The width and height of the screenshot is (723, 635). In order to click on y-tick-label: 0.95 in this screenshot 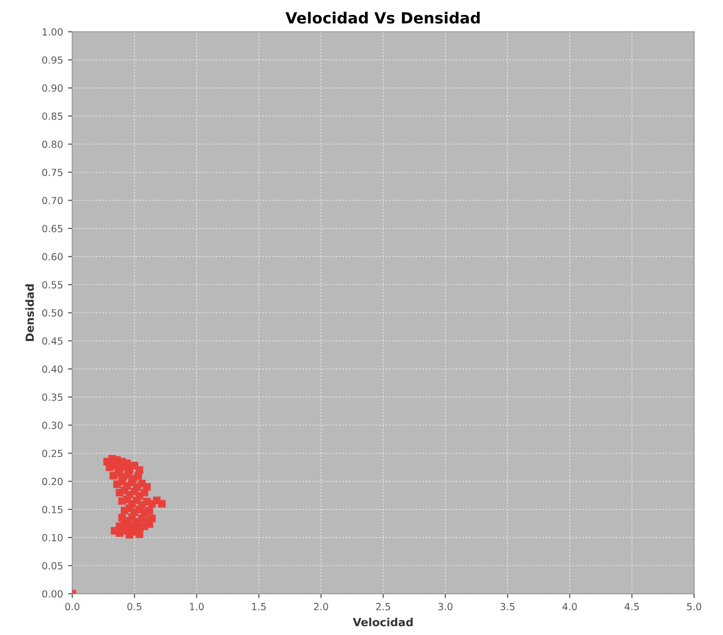, I will do `click(52, 60)`.